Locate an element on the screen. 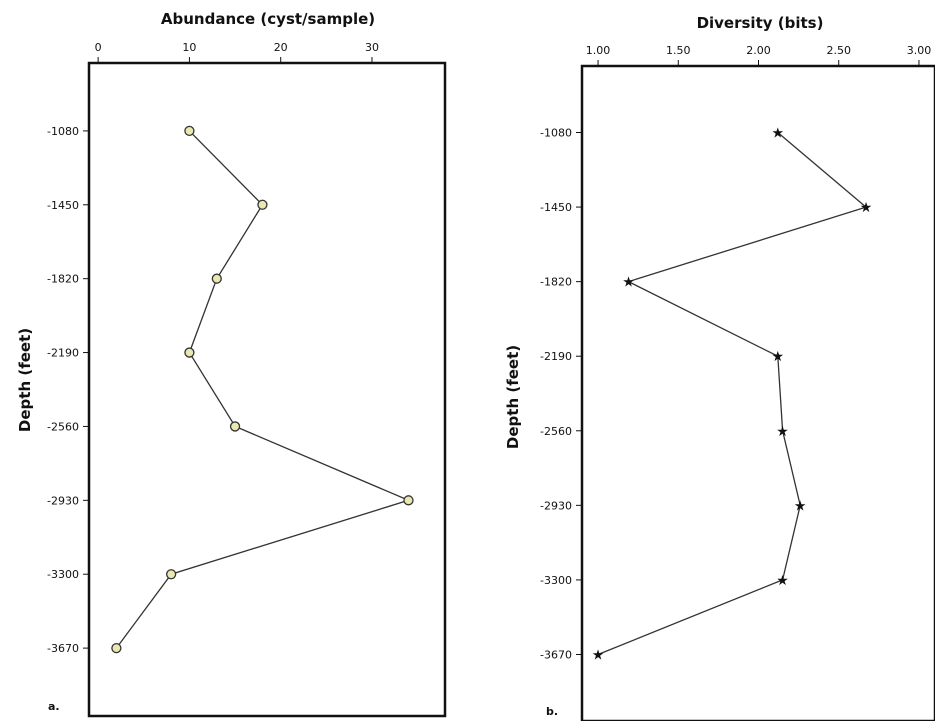 The height and width of the screenshot is (721, 935). abundance-x-tick-label: 30 is located at coordinates (372, 47).